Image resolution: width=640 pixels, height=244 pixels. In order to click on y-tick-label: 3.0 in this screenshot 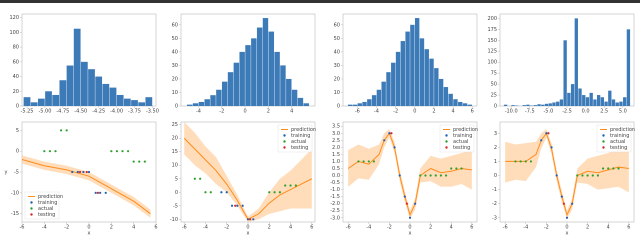, I will do `click(336, 134)`.